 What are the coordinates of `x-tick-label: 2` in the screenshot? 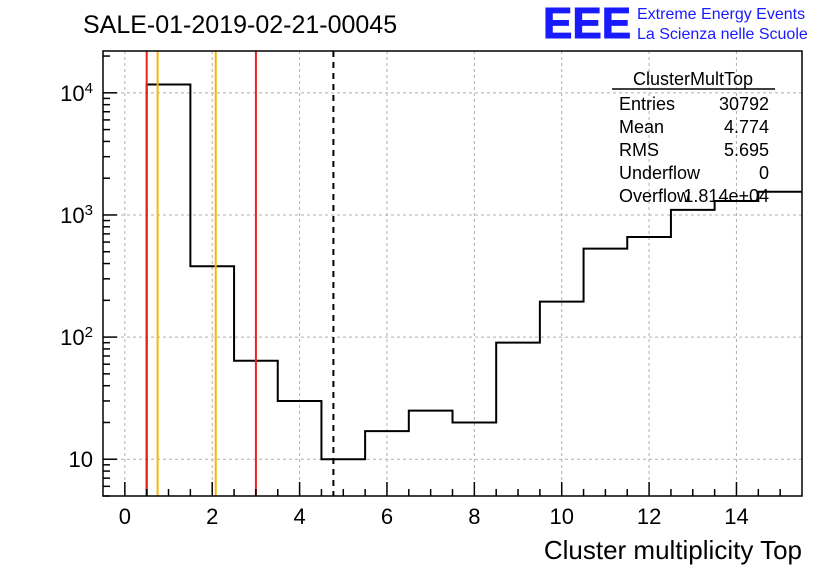 It's located at (212, 516).